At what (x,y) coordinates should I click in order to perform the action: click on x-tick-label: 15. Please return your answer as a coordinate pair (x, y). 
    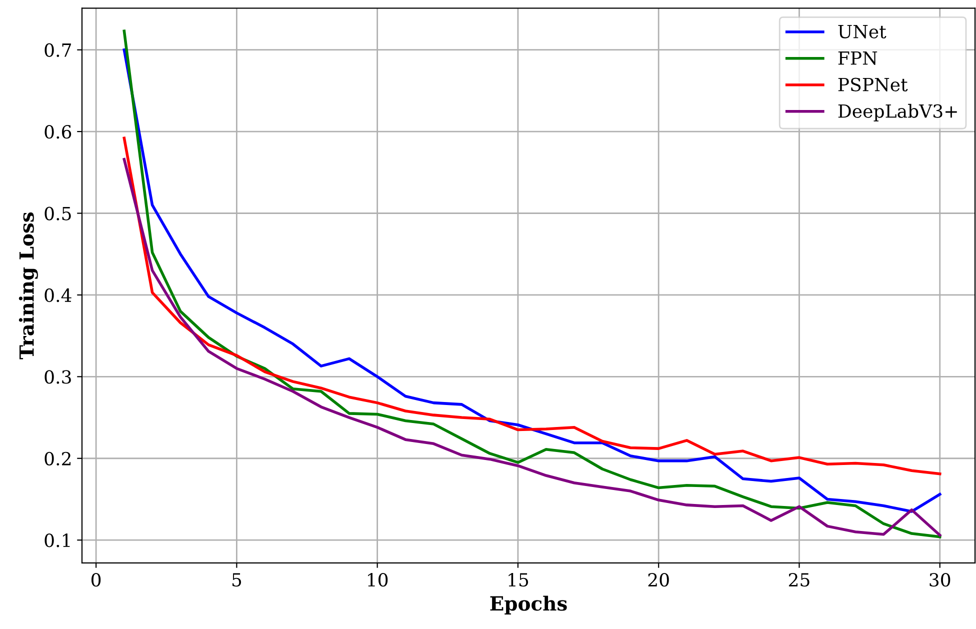
    Looking at the image, I should click on (518, 579).